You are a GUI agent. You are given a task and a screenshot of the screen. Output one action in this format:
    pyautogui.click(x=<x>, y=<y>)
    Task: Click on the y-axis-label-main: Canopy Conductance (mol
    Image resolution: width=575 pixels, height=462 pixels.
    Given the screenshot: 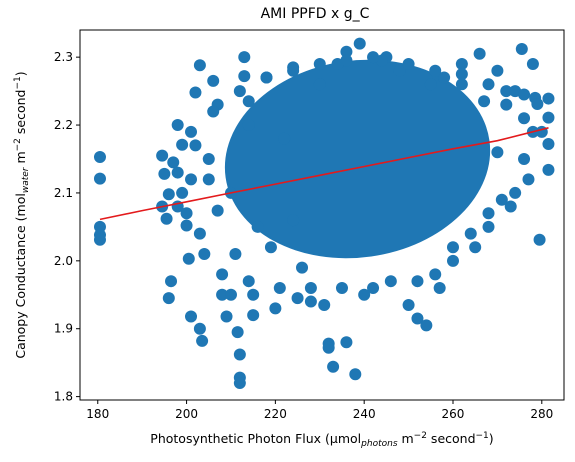 What is the action you would take?
    pyautogui.click(x=20, y=276)
    